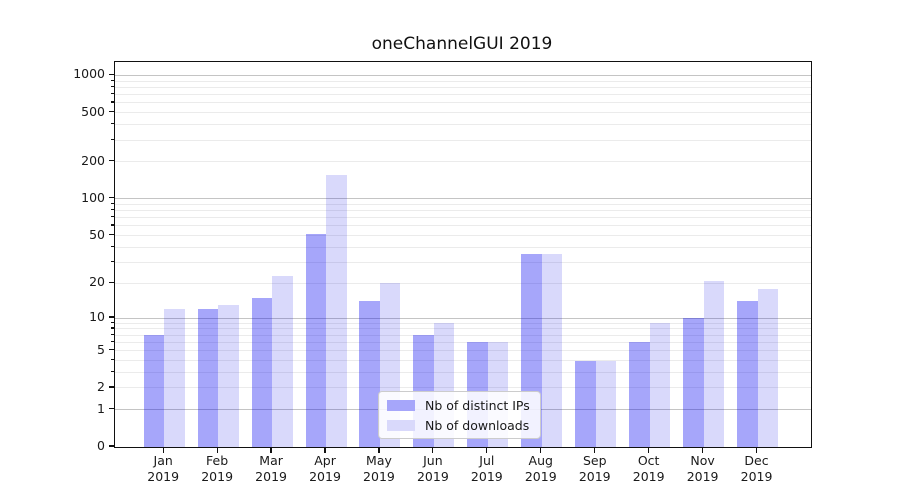  I want to click on x-tick-label: Dec 2019, so click(757, 469).